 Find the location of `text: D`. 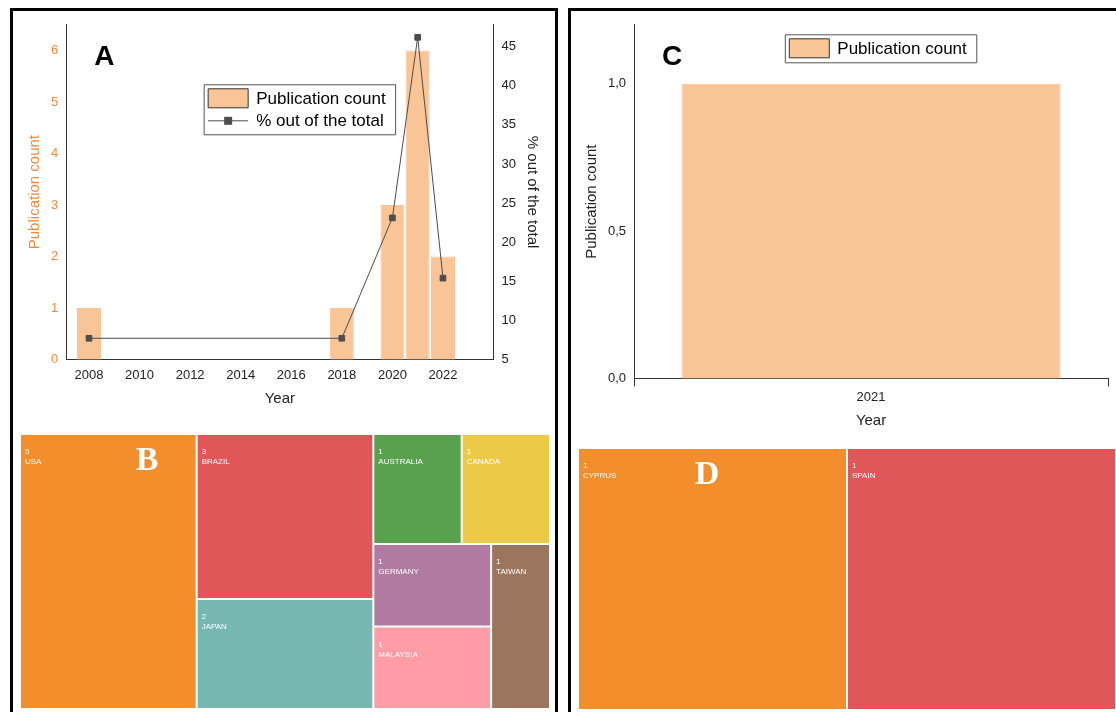

text: D is located at coordinates (707, 472).